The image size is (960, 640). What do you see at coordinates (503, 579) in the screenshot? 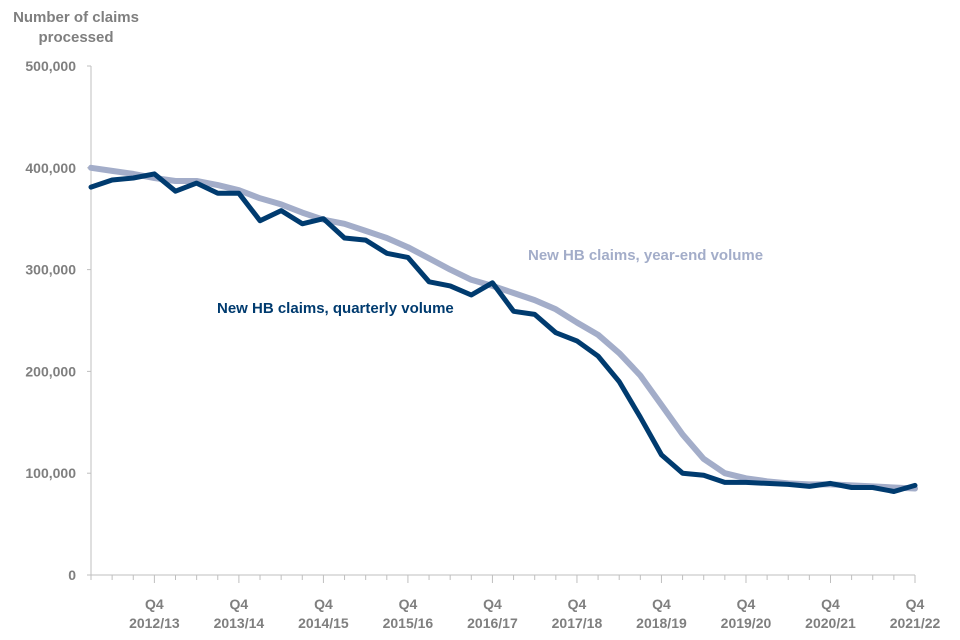
I see `x-axis-ticks` at bounding box center [503, 579].